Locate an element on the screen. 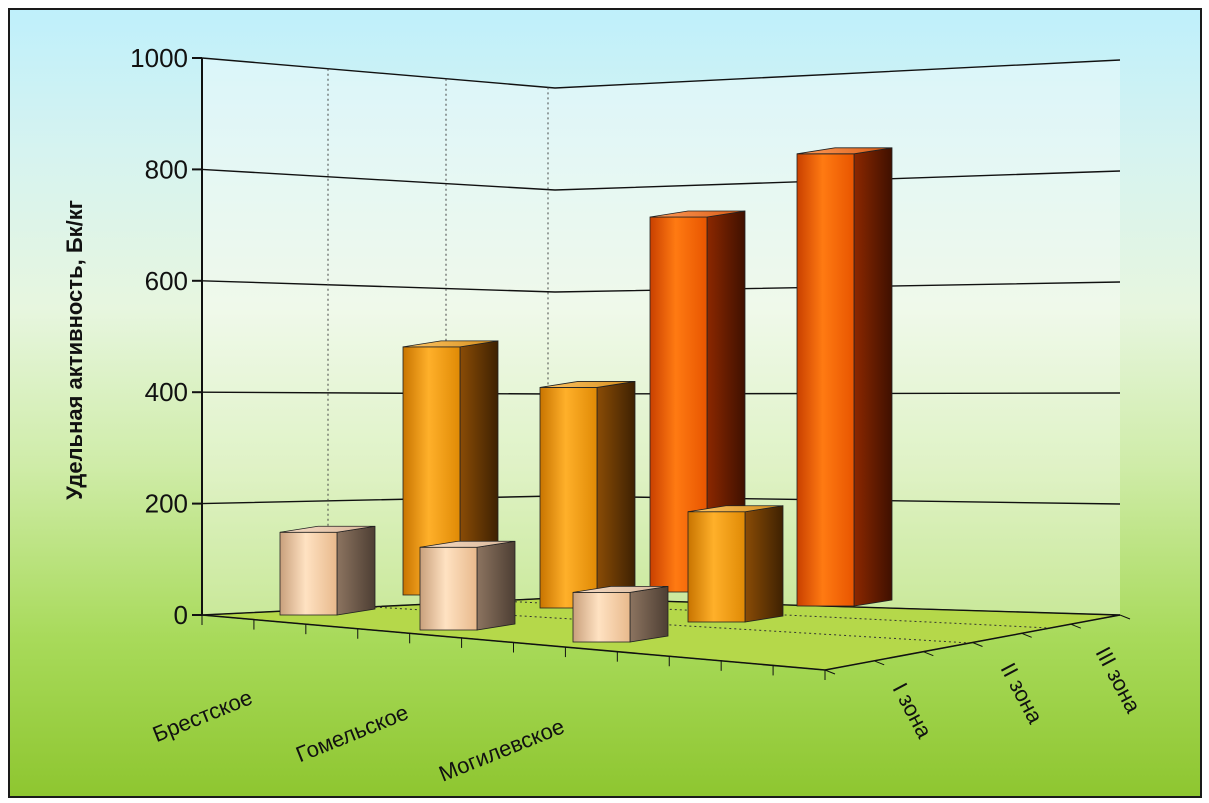 The image size is (1209, 803). series-label-2: III зона is located at coordinates (1119, 680).